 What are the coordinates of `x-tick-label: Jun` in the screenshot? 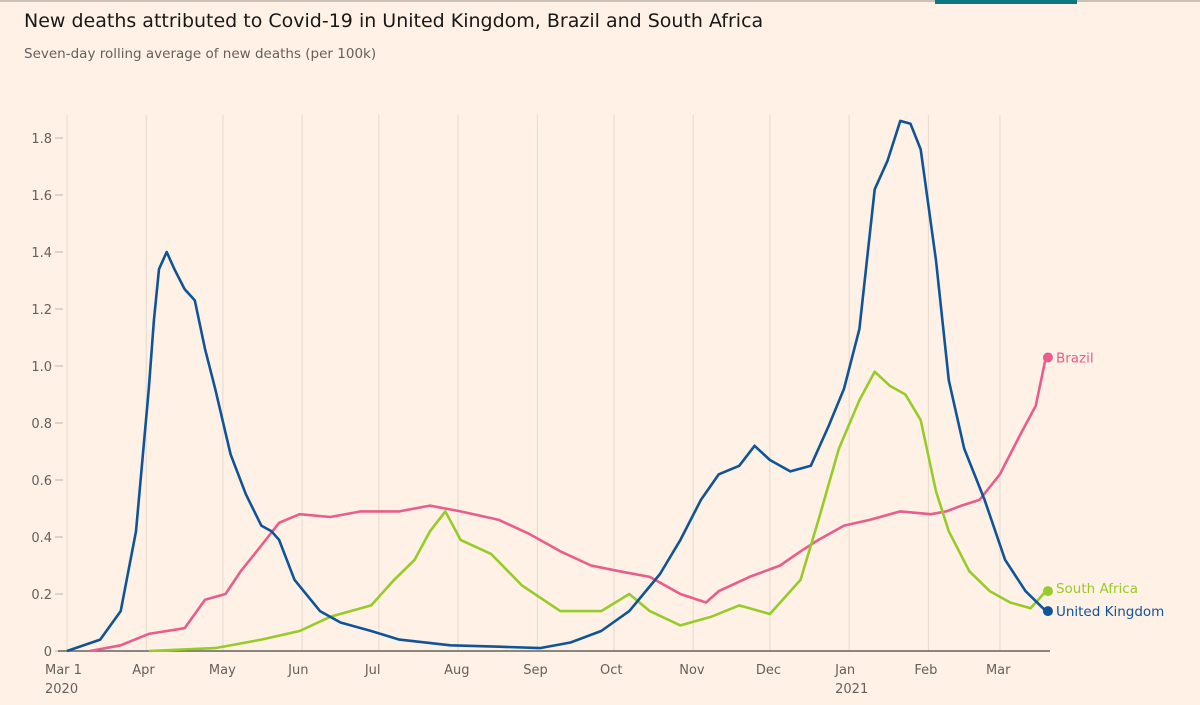 It's located at (297, 670).